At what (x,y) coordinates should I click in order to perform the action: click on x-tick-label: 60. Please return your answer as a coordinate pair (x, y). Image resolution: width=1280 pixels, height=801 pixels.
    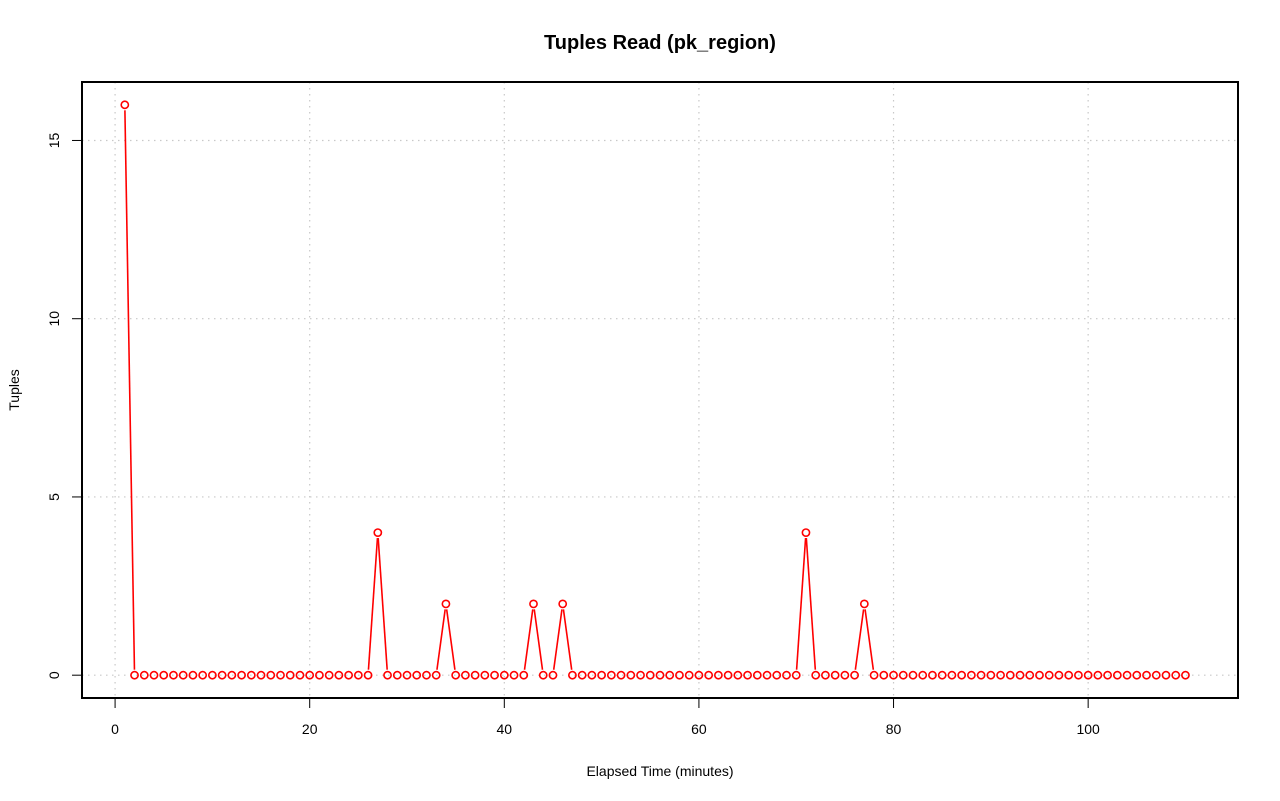
    Looking at the image, I should click on (699, 729).